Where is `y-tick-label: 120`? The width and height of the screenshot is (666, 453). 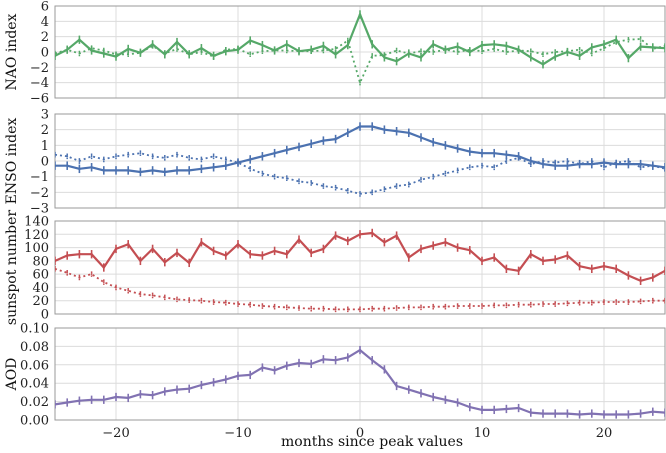 y-tick-label: 120 is located at coordinates (36, 235).